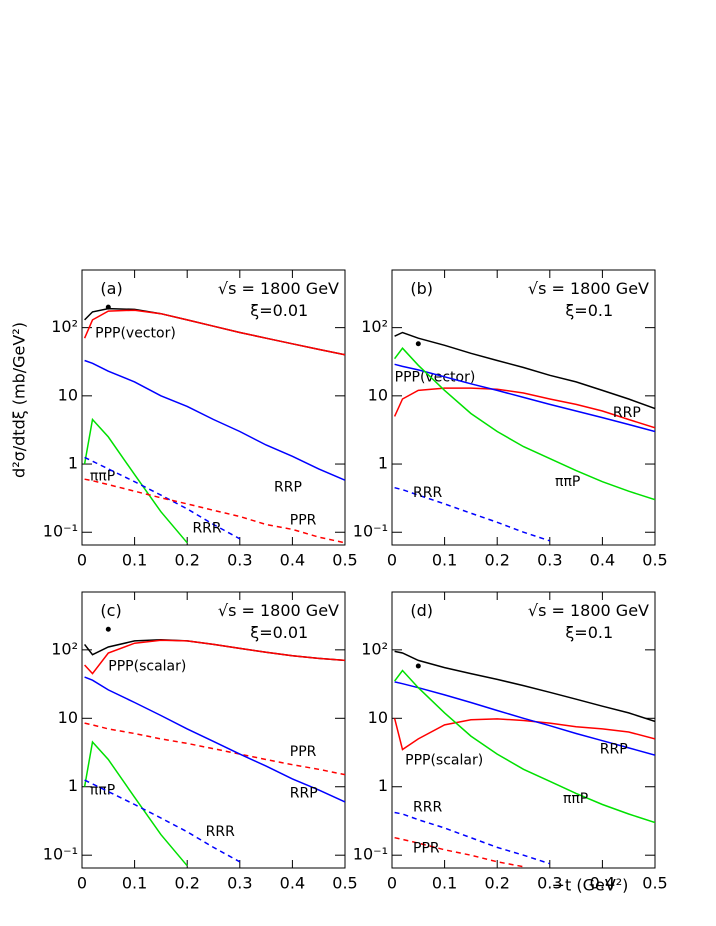 The width and height of the screenshot is (716, 926). What do you see at coordinates (111, 288) in the screenshot?
I see `panel-label: (a)` at bounding box center [111, 288].